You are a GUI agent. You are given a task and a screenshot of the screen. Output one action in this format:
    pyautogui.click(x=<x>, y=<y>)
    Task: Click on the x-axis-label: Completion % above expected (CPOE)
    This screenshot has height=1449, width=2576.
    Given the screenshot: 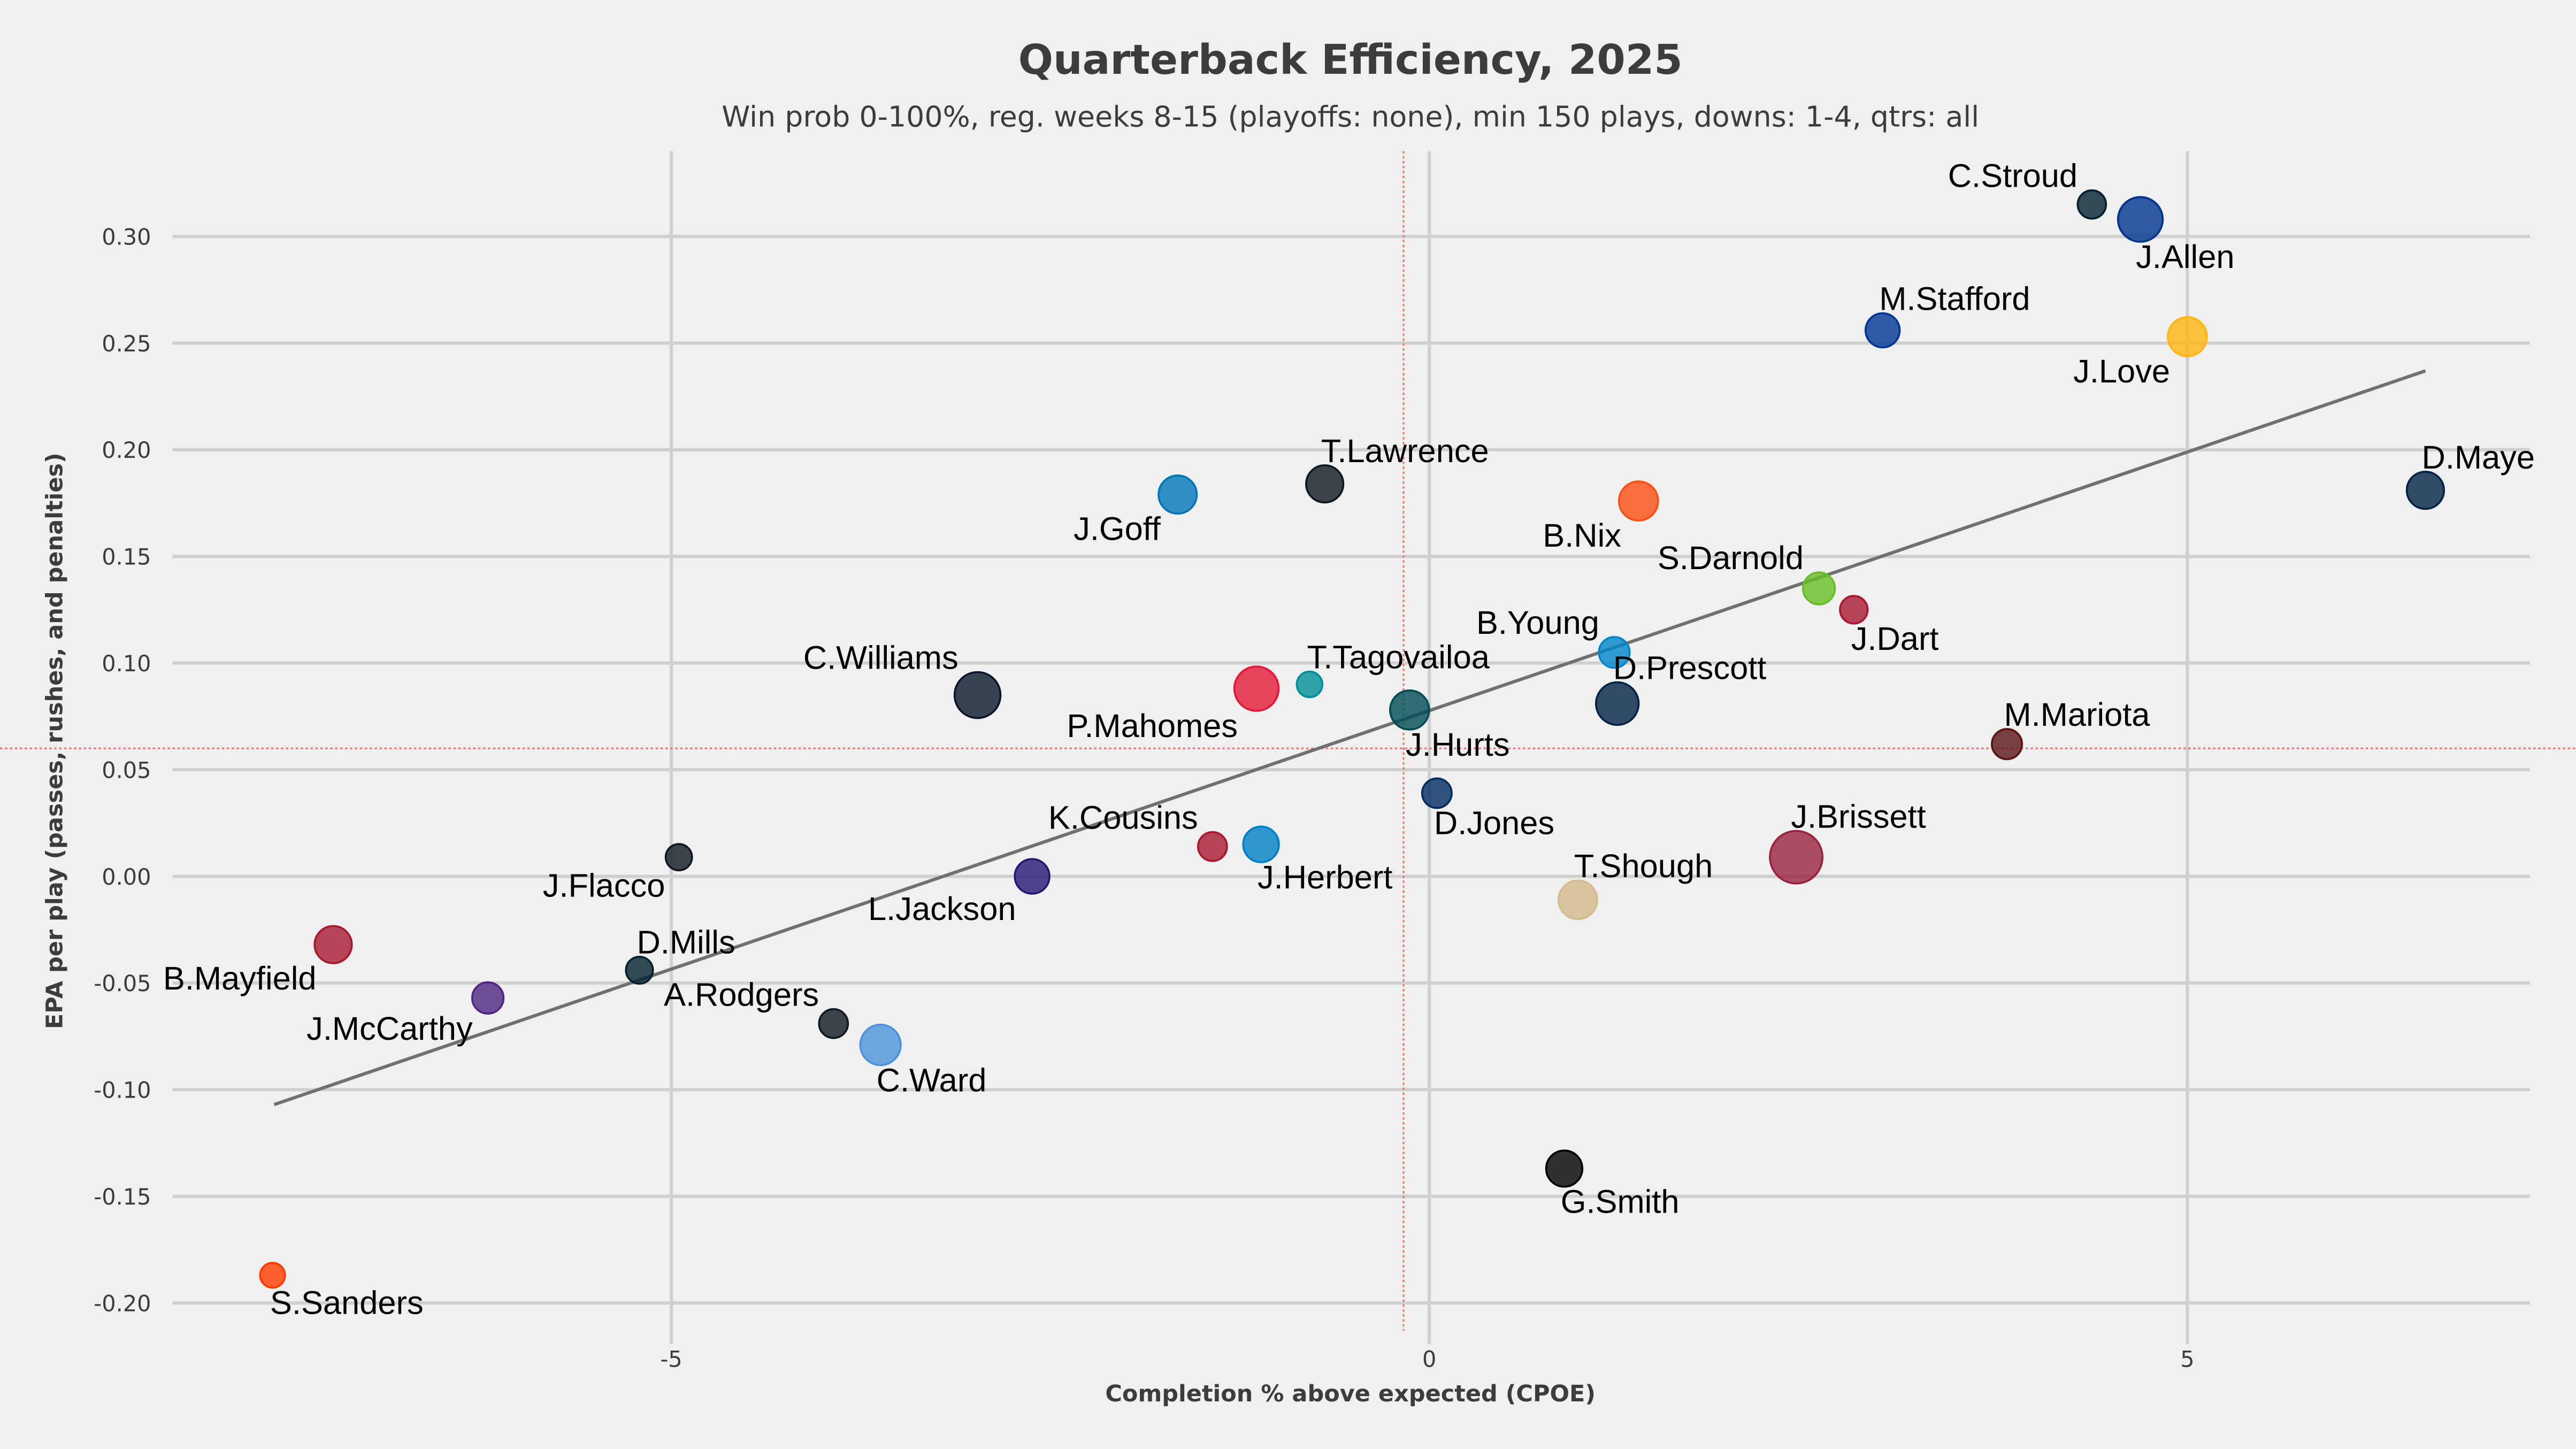 What is the action you would take?
    pyautogui.click(x=1350, y=1394)
    